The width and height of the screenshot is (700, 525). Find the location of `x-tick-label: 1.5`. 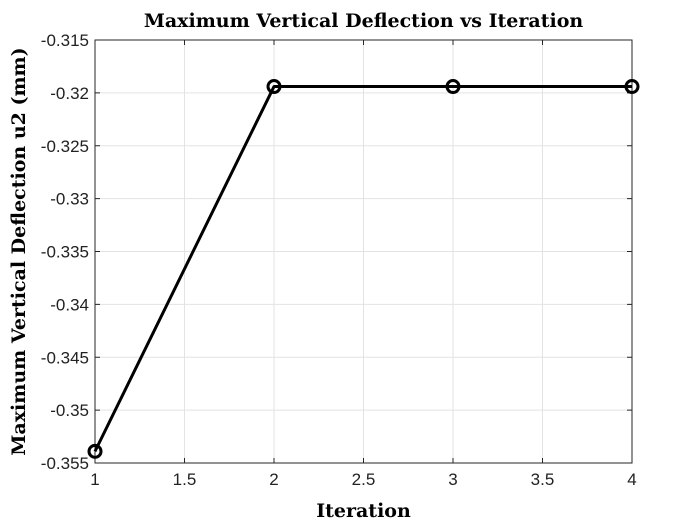

x-tick-label: 1.5 is located at coordinates (185, 479).